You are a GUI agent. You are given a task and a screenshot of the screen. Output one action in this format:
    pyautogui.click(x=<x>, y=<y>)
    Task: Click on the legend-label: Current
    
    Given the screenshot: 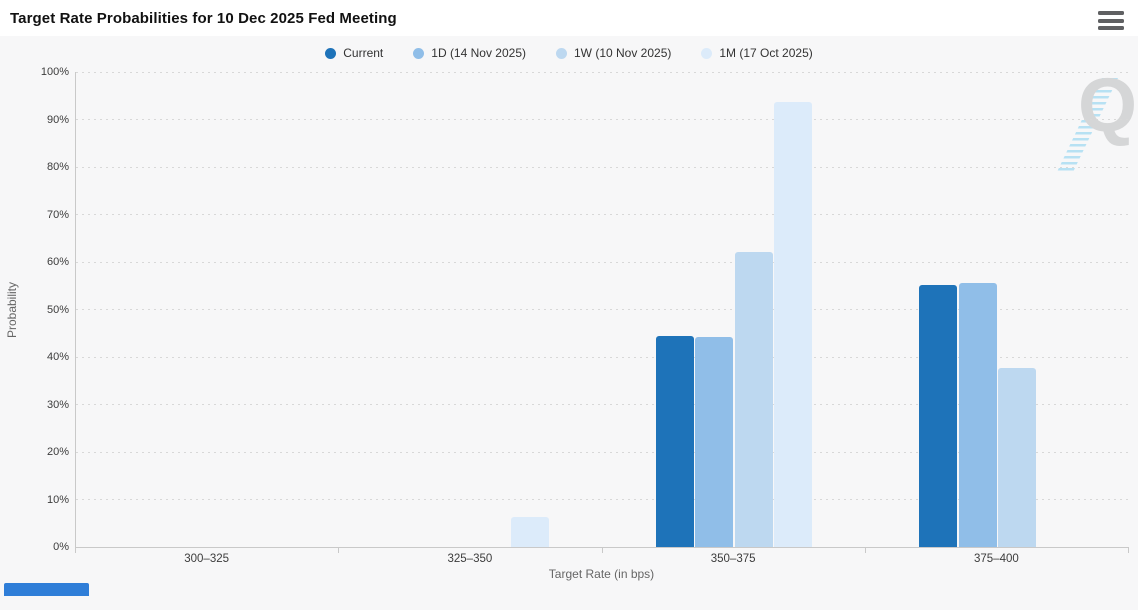 What is the action you would take?
    pyautogui.click(x=363, y=53)
    